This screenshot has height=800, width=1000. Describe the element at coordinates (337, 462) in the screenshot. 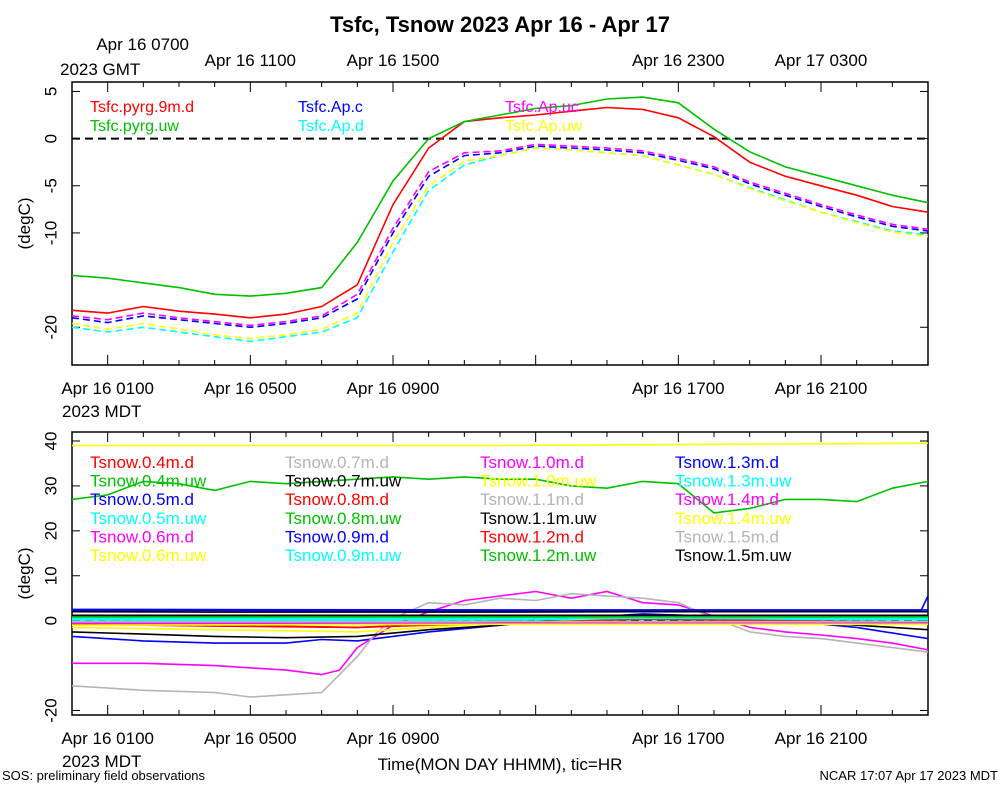

I see `legend-entry-Tsnow-0-7m-d: Tsnow.0.7m.d` at that location.